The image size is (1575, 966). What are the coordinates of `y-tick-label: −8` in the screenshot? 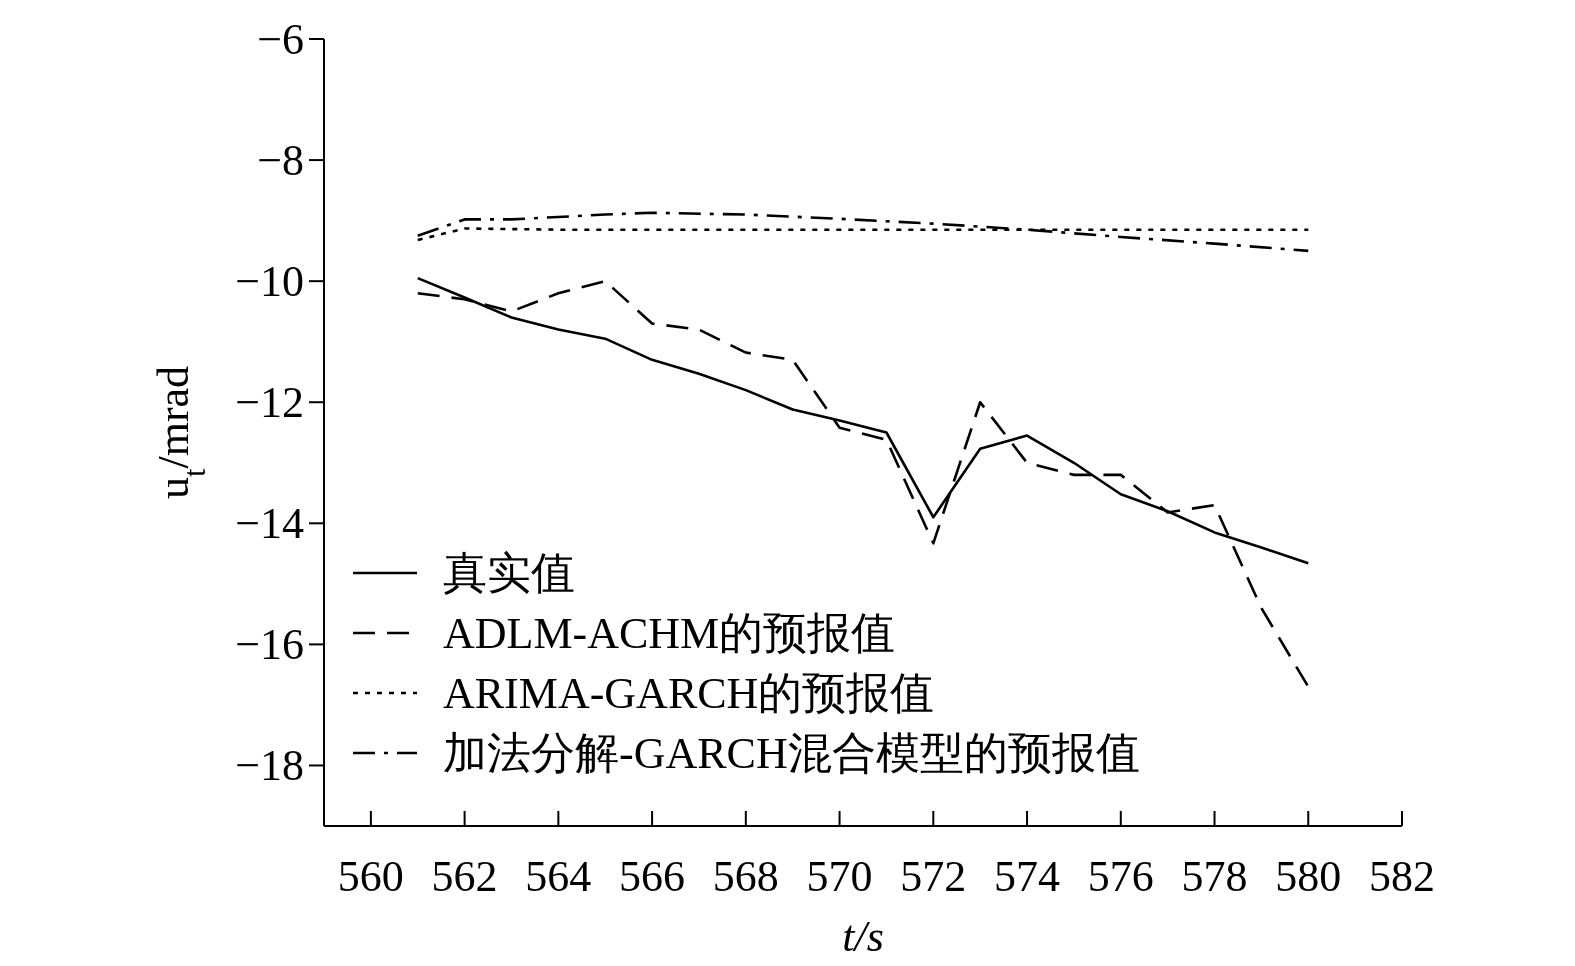 It's located at (280, 161).